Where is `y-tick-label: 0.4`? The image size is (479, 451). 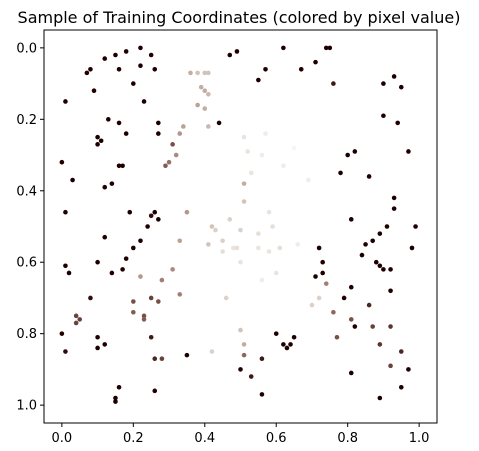
y-tick-label: 0.4 is located at coordinates (26, 191).